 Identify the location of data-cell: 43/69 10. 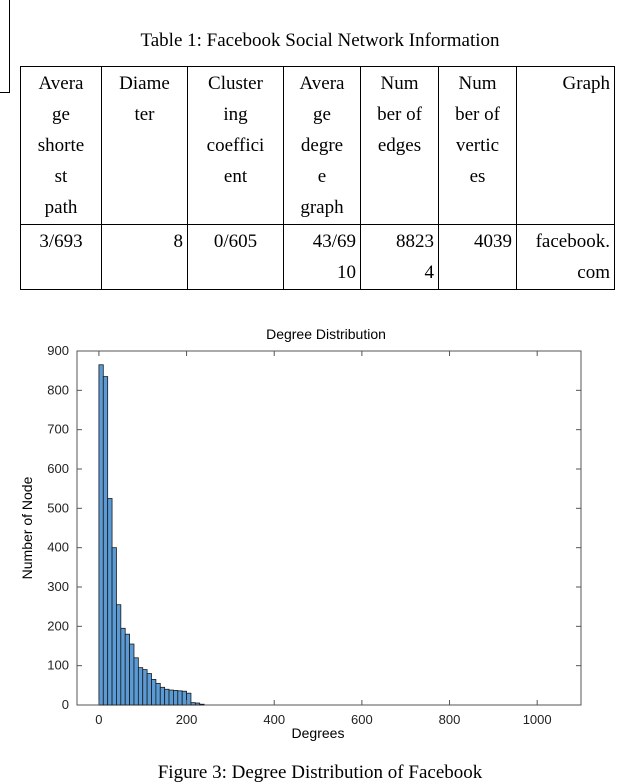
(322, 257).